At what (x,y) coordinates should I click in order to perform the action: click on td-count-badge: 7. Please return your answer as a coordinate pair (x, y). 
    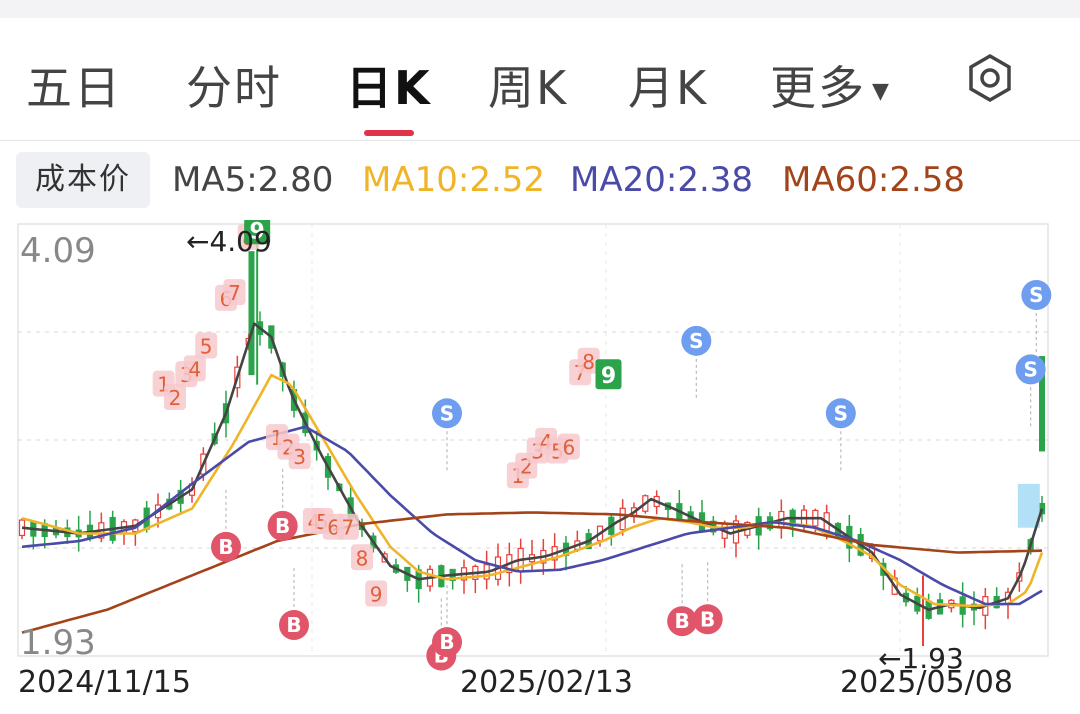
    Looking at the image, I should click on (234, 292).